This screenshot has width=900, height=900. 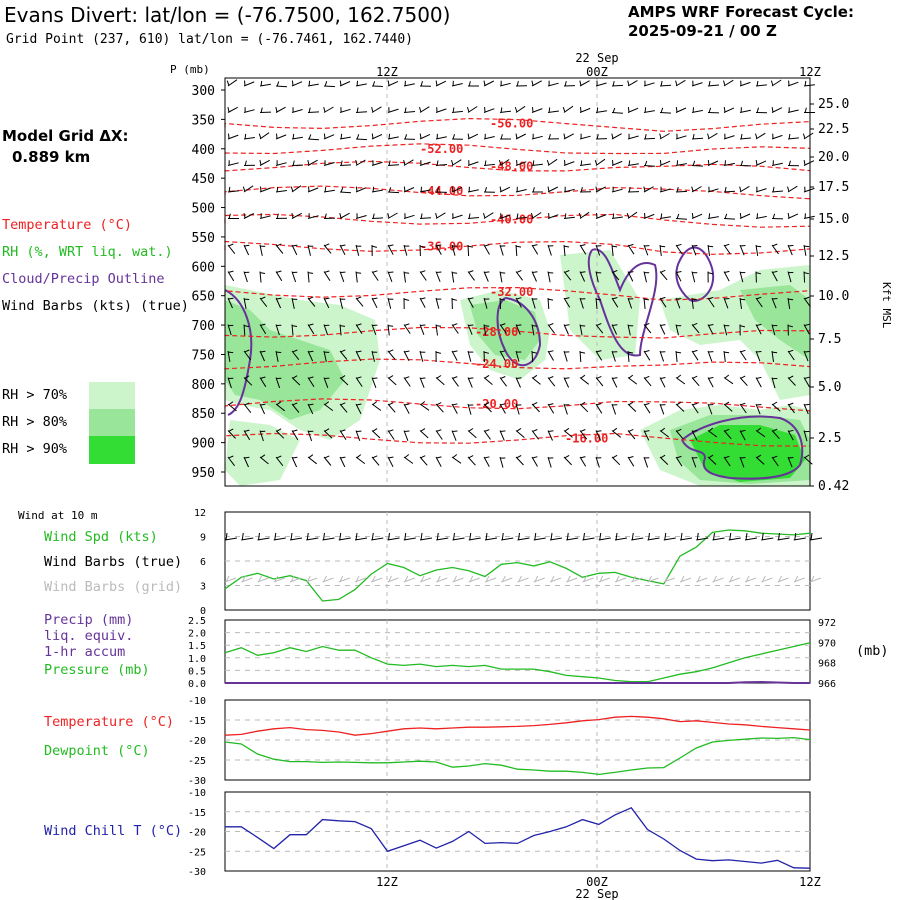 What do you see at coordinates (51, 157) in the screenshot?
I see `model-grid-value: 0.889 km` at bounding box center [51, 157].